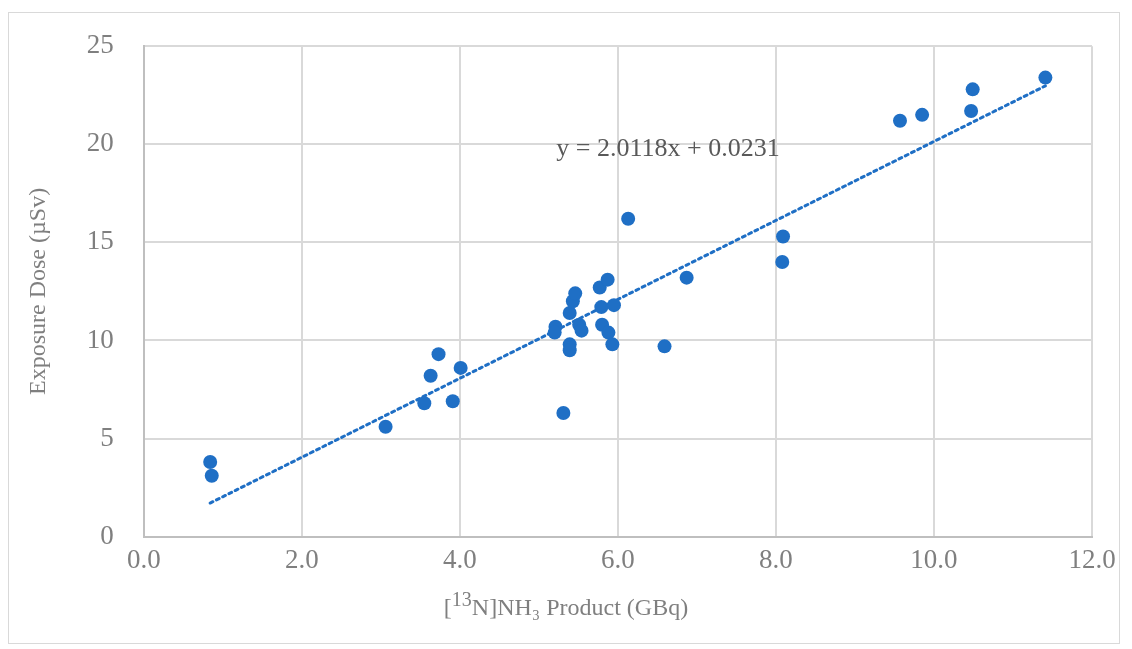  Describe the element at coordinates (36, 291) in the screenshot. I see `y-axis-title: Exposure Dose (µSv)` at that location.